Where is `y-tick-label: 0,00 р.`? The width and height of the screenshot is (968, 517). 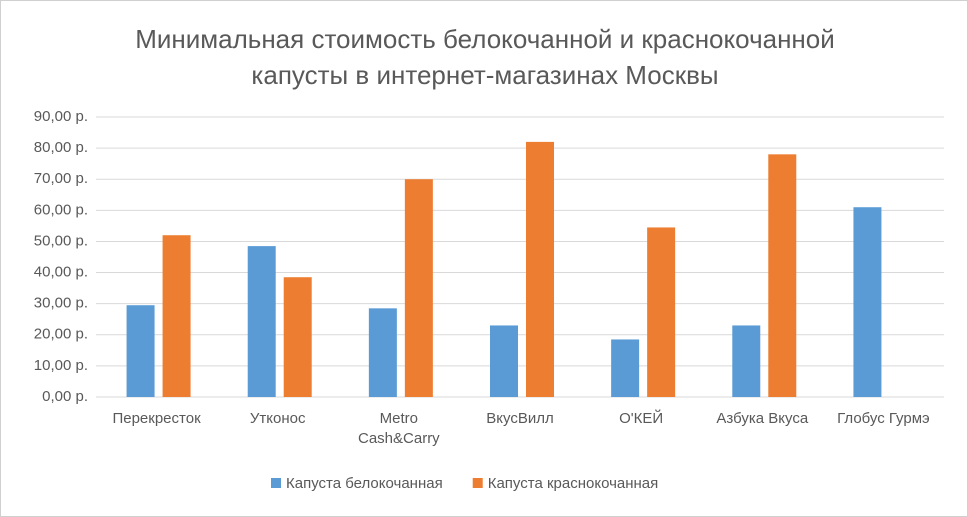 y-tick-label: 0,00 р. is located at coordinates (65, 396).